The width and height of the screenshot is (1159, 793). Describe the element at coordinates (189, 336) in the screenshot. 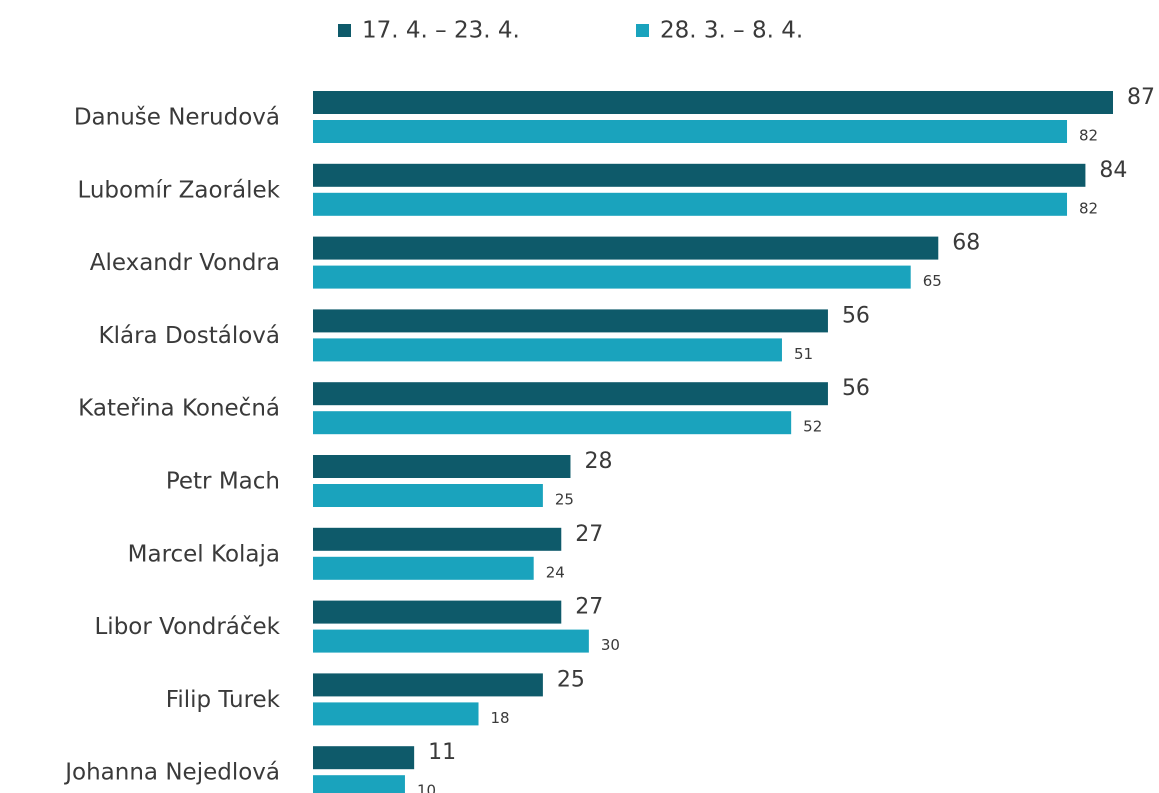

I see `category-label: Klára Dostálová` at that location.